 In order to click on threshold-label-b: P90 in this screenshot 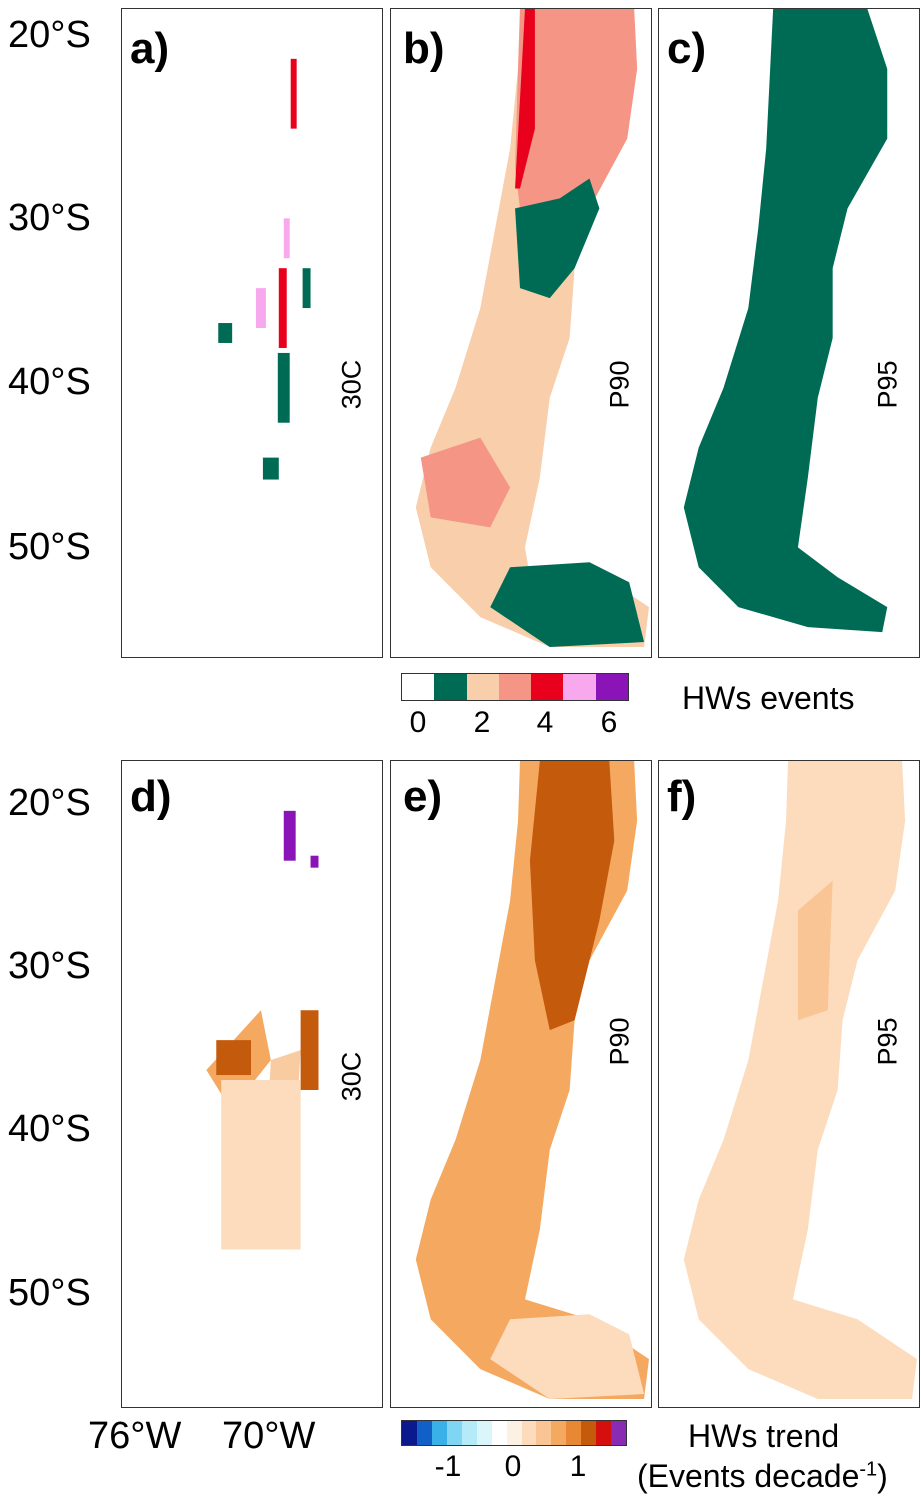, I will do `click(619, 384)`.